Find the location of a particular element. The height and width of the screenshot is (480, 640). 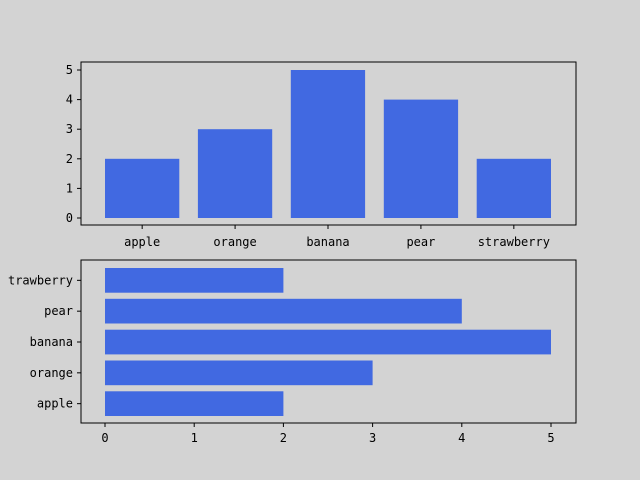

y-tick-label: 3 is located at coordinates (69, 129).